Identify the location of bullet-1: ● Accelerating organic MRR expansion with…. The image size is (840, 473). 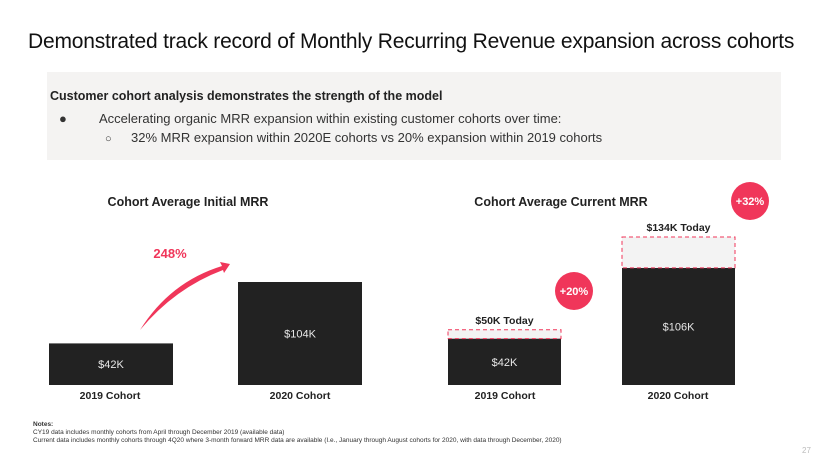
(310, 118).